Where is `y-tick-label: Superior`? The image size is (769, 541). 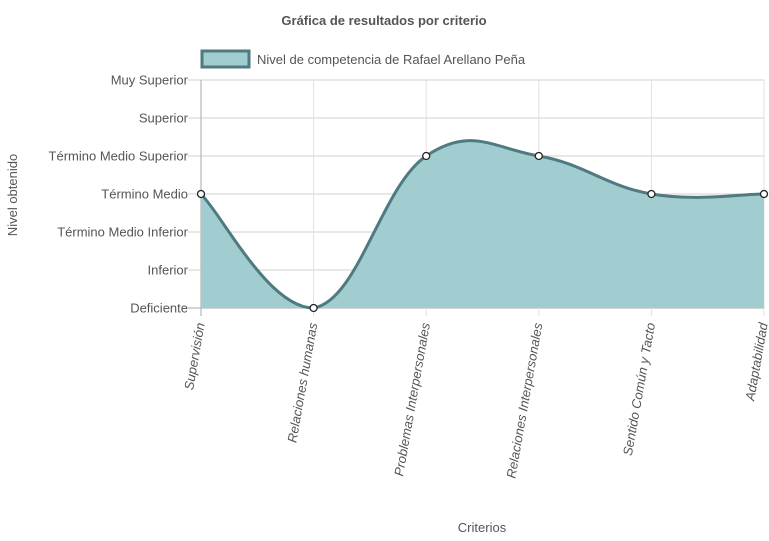 y-tick-label: Superior is located at coordinates (164, 118).